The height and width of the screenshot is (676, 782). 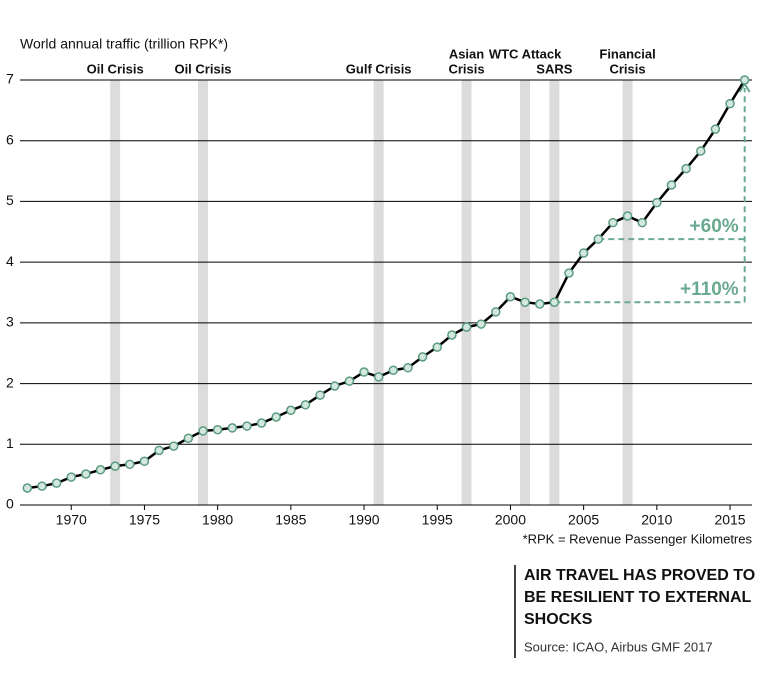 I want to click on growth-label: +60%, so click(x=714, y=226).